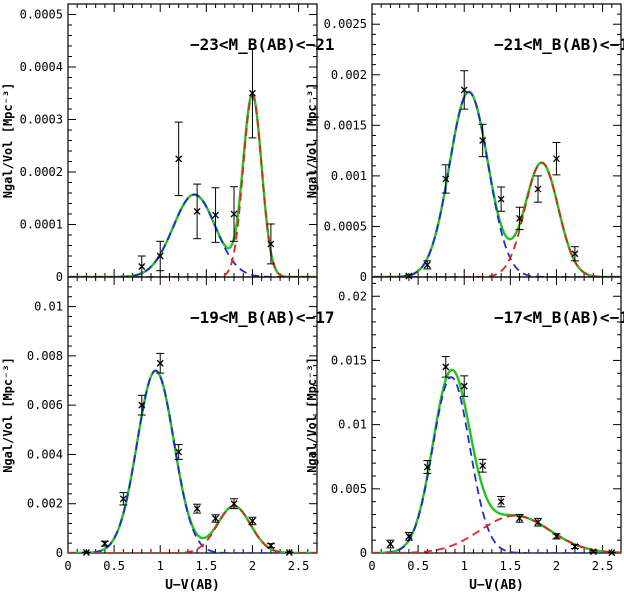 This screenshot has height=600, width=624. What do you see at coordinates (510, 566) in the screenshot?
I see `x-tick-label: 1.5` at bounding box center [510, 566].